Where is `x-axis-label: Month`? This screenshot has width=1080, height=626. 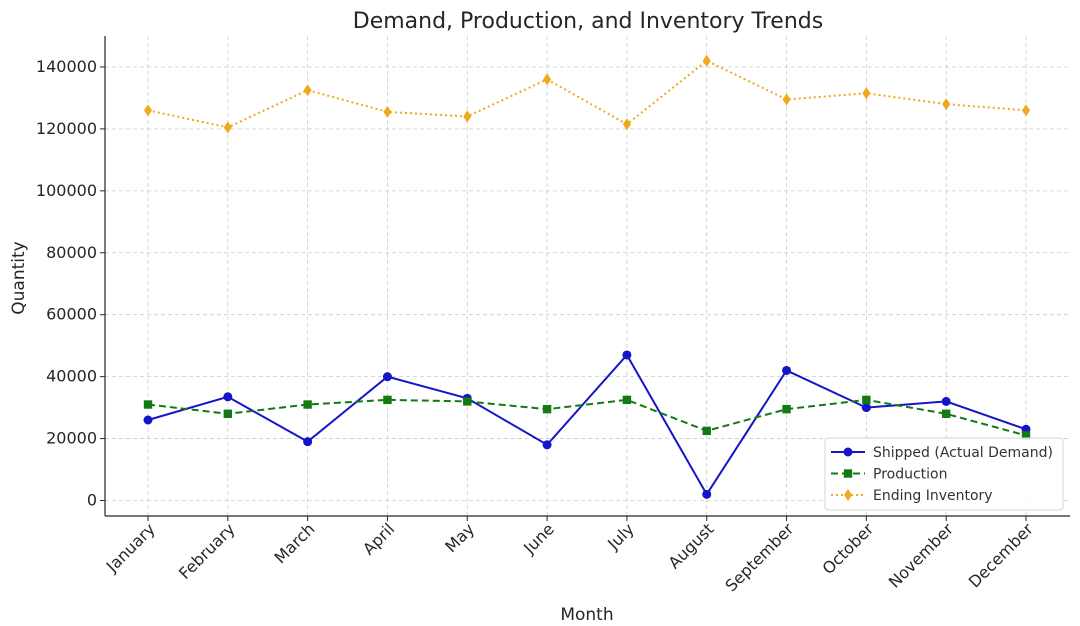 x-axis-label: Month is located at coordinates (586, 615).